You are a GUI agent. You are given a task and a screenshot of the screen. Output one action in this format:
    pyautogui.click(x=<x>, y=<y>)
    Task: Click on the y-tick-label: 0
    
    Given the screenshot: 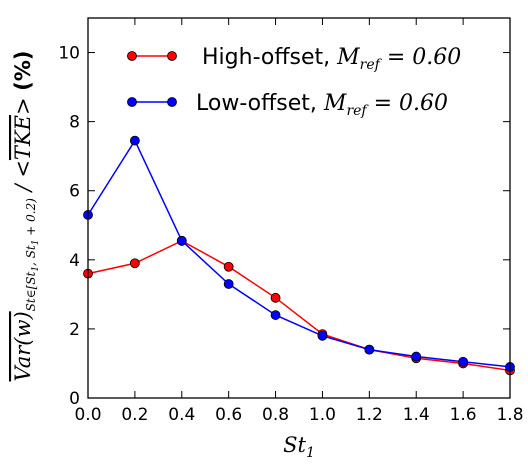 What is the action you would take?
    pyautogui.click(x=74, y=399)
    